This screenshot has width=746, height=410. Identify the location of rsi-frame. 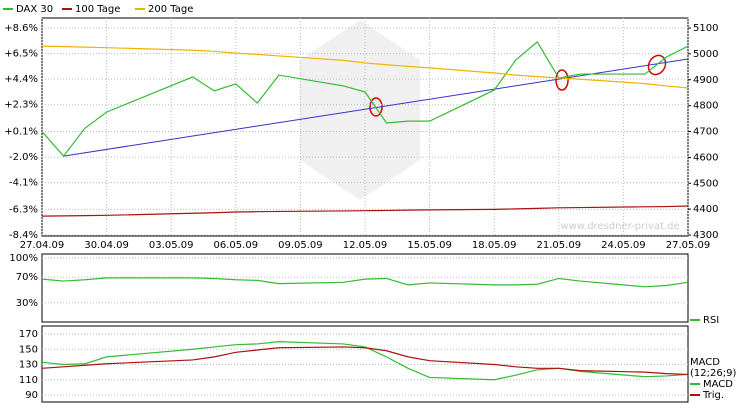
(365, 288).